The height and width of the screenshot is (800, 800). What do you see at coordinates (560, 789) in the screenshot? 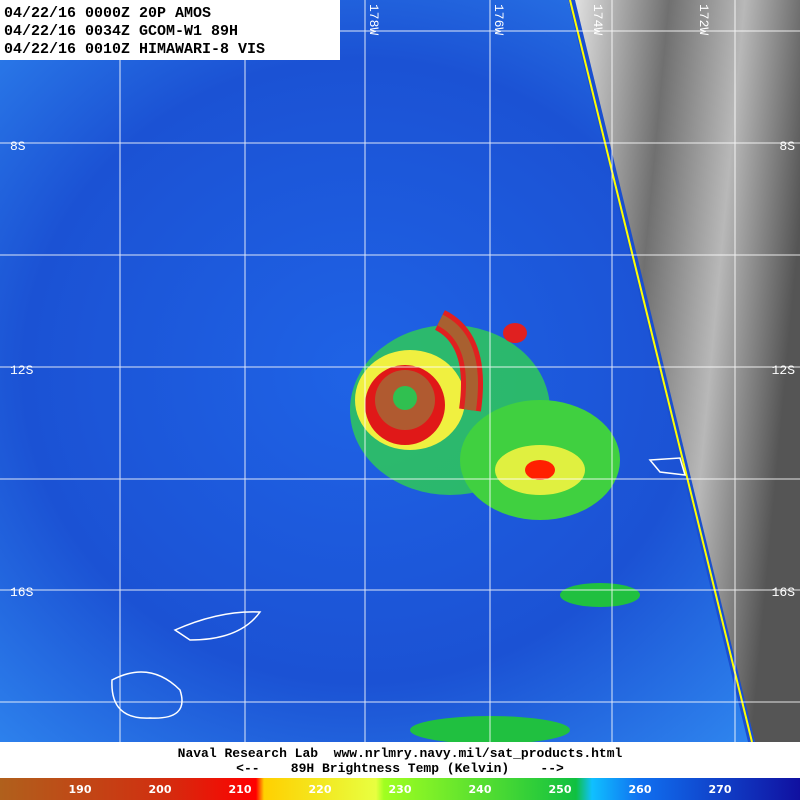
I see `colorbar-label: 250` at bounding box center [560, 789].